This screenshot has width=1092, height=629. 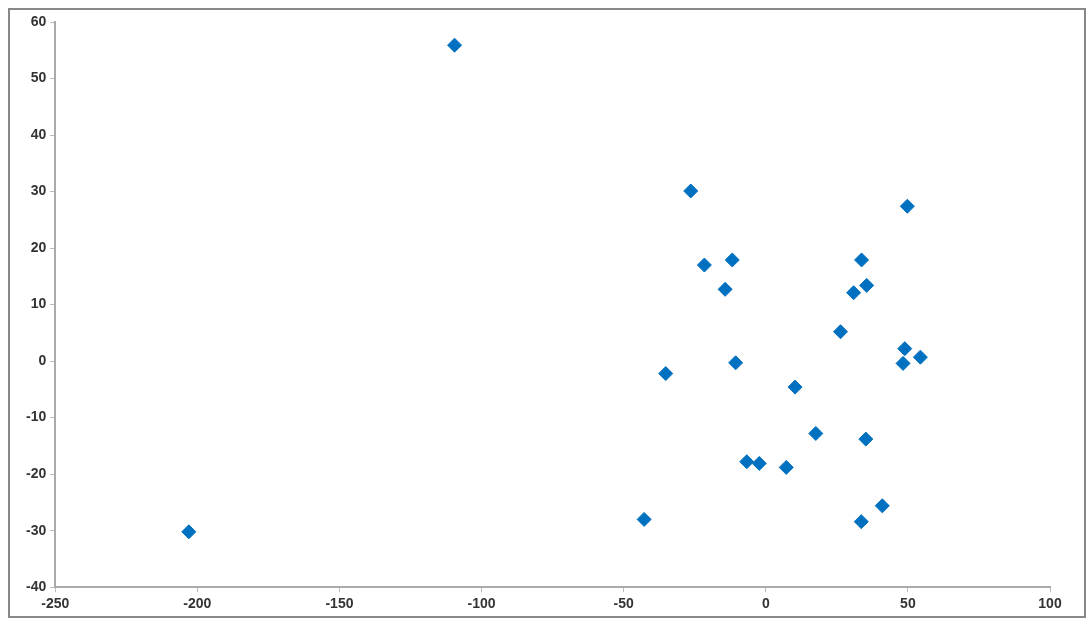 I want to click on y-tick-label: 50, so click(x=38, y=77).